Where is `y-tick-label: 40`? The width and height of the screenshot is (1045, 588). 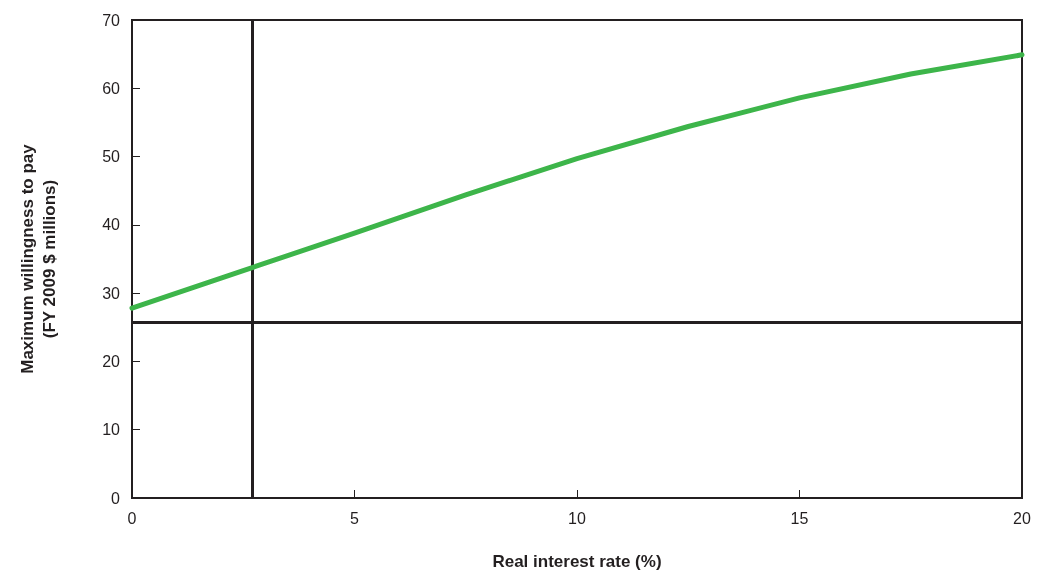 y-tick-label: 40 is located at coordinates (111, 225).